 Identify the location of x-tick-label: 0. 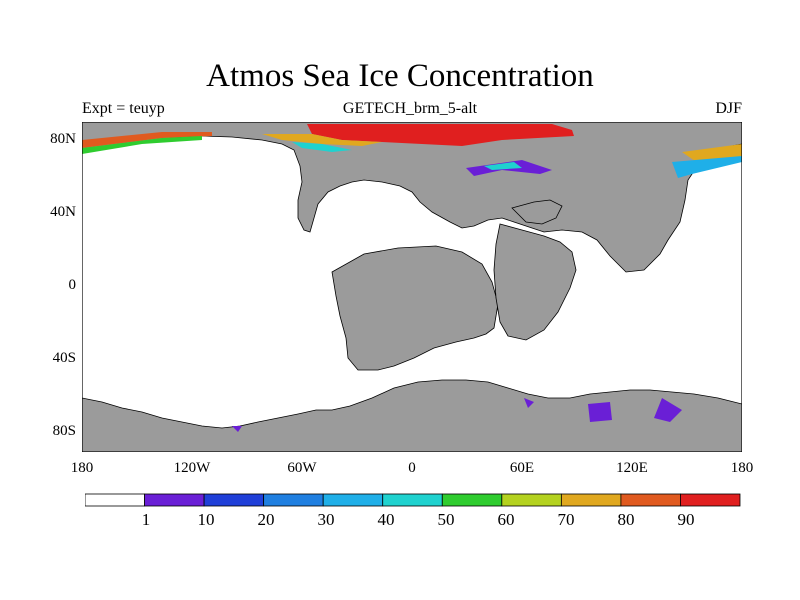
(412, 468).